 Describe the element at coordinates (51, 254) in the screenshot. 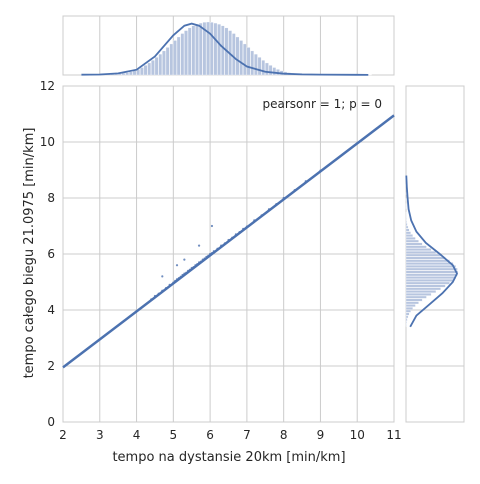

I see `y-tick-label: 6` at that location.